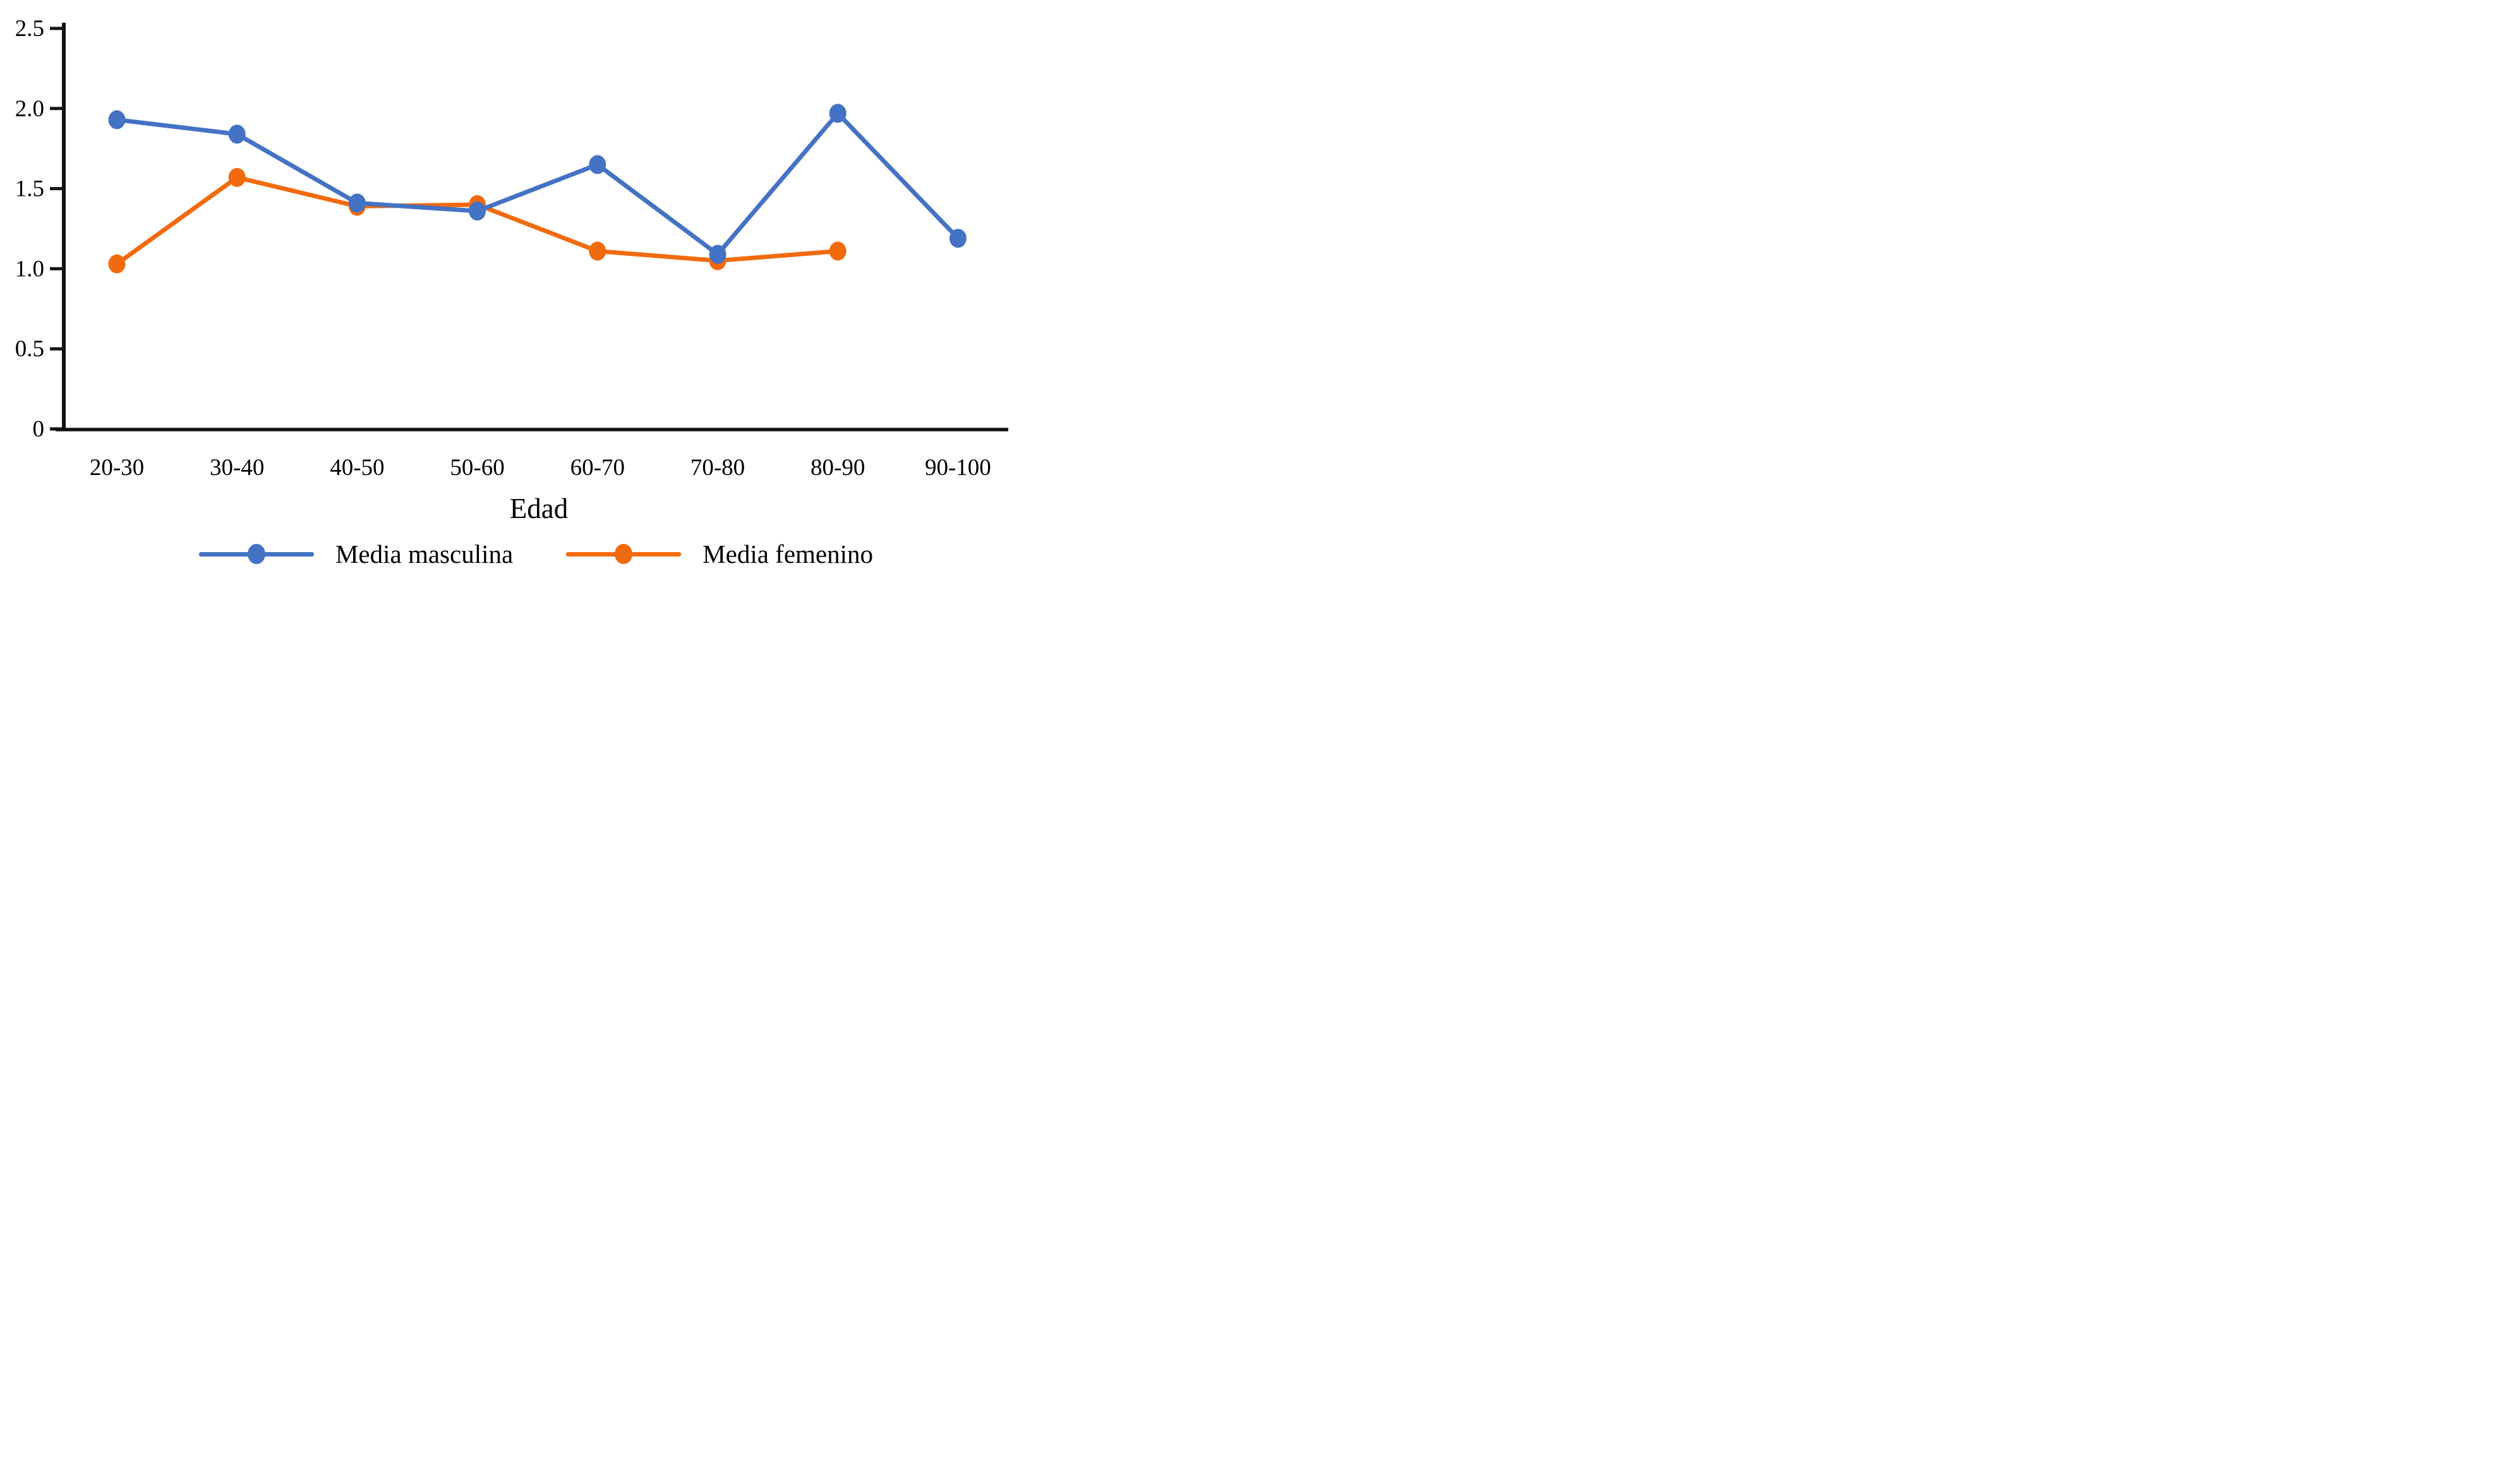 The height and width of the screenshot is (1463, 2520). Describe the element at coordinates (788, 554) in the screenshot. I see `legend-label: Media femenino` at that location.